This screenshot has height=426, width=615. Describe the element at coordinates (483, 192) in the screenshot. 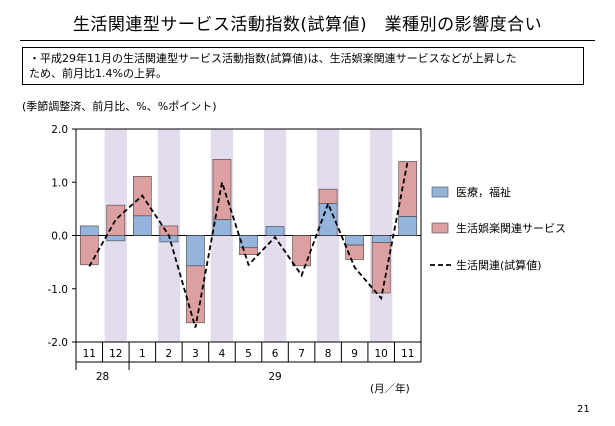

I see `legend-label: 医療，福祉` at that location.